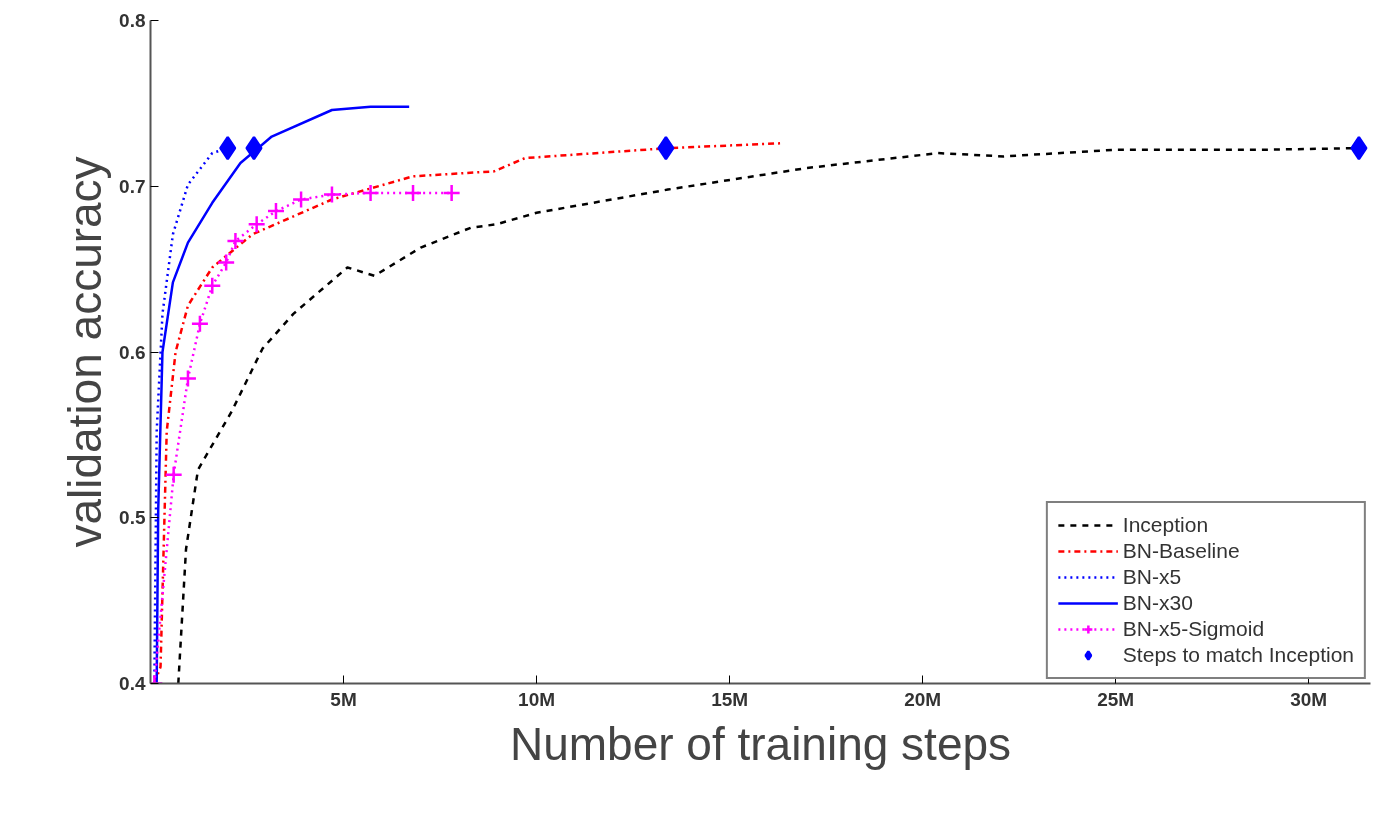  What do you see at coordinates (1152, 577) in the screenshot?
I see `legend-label: BN-x5` at bounding box center [1152, 577].